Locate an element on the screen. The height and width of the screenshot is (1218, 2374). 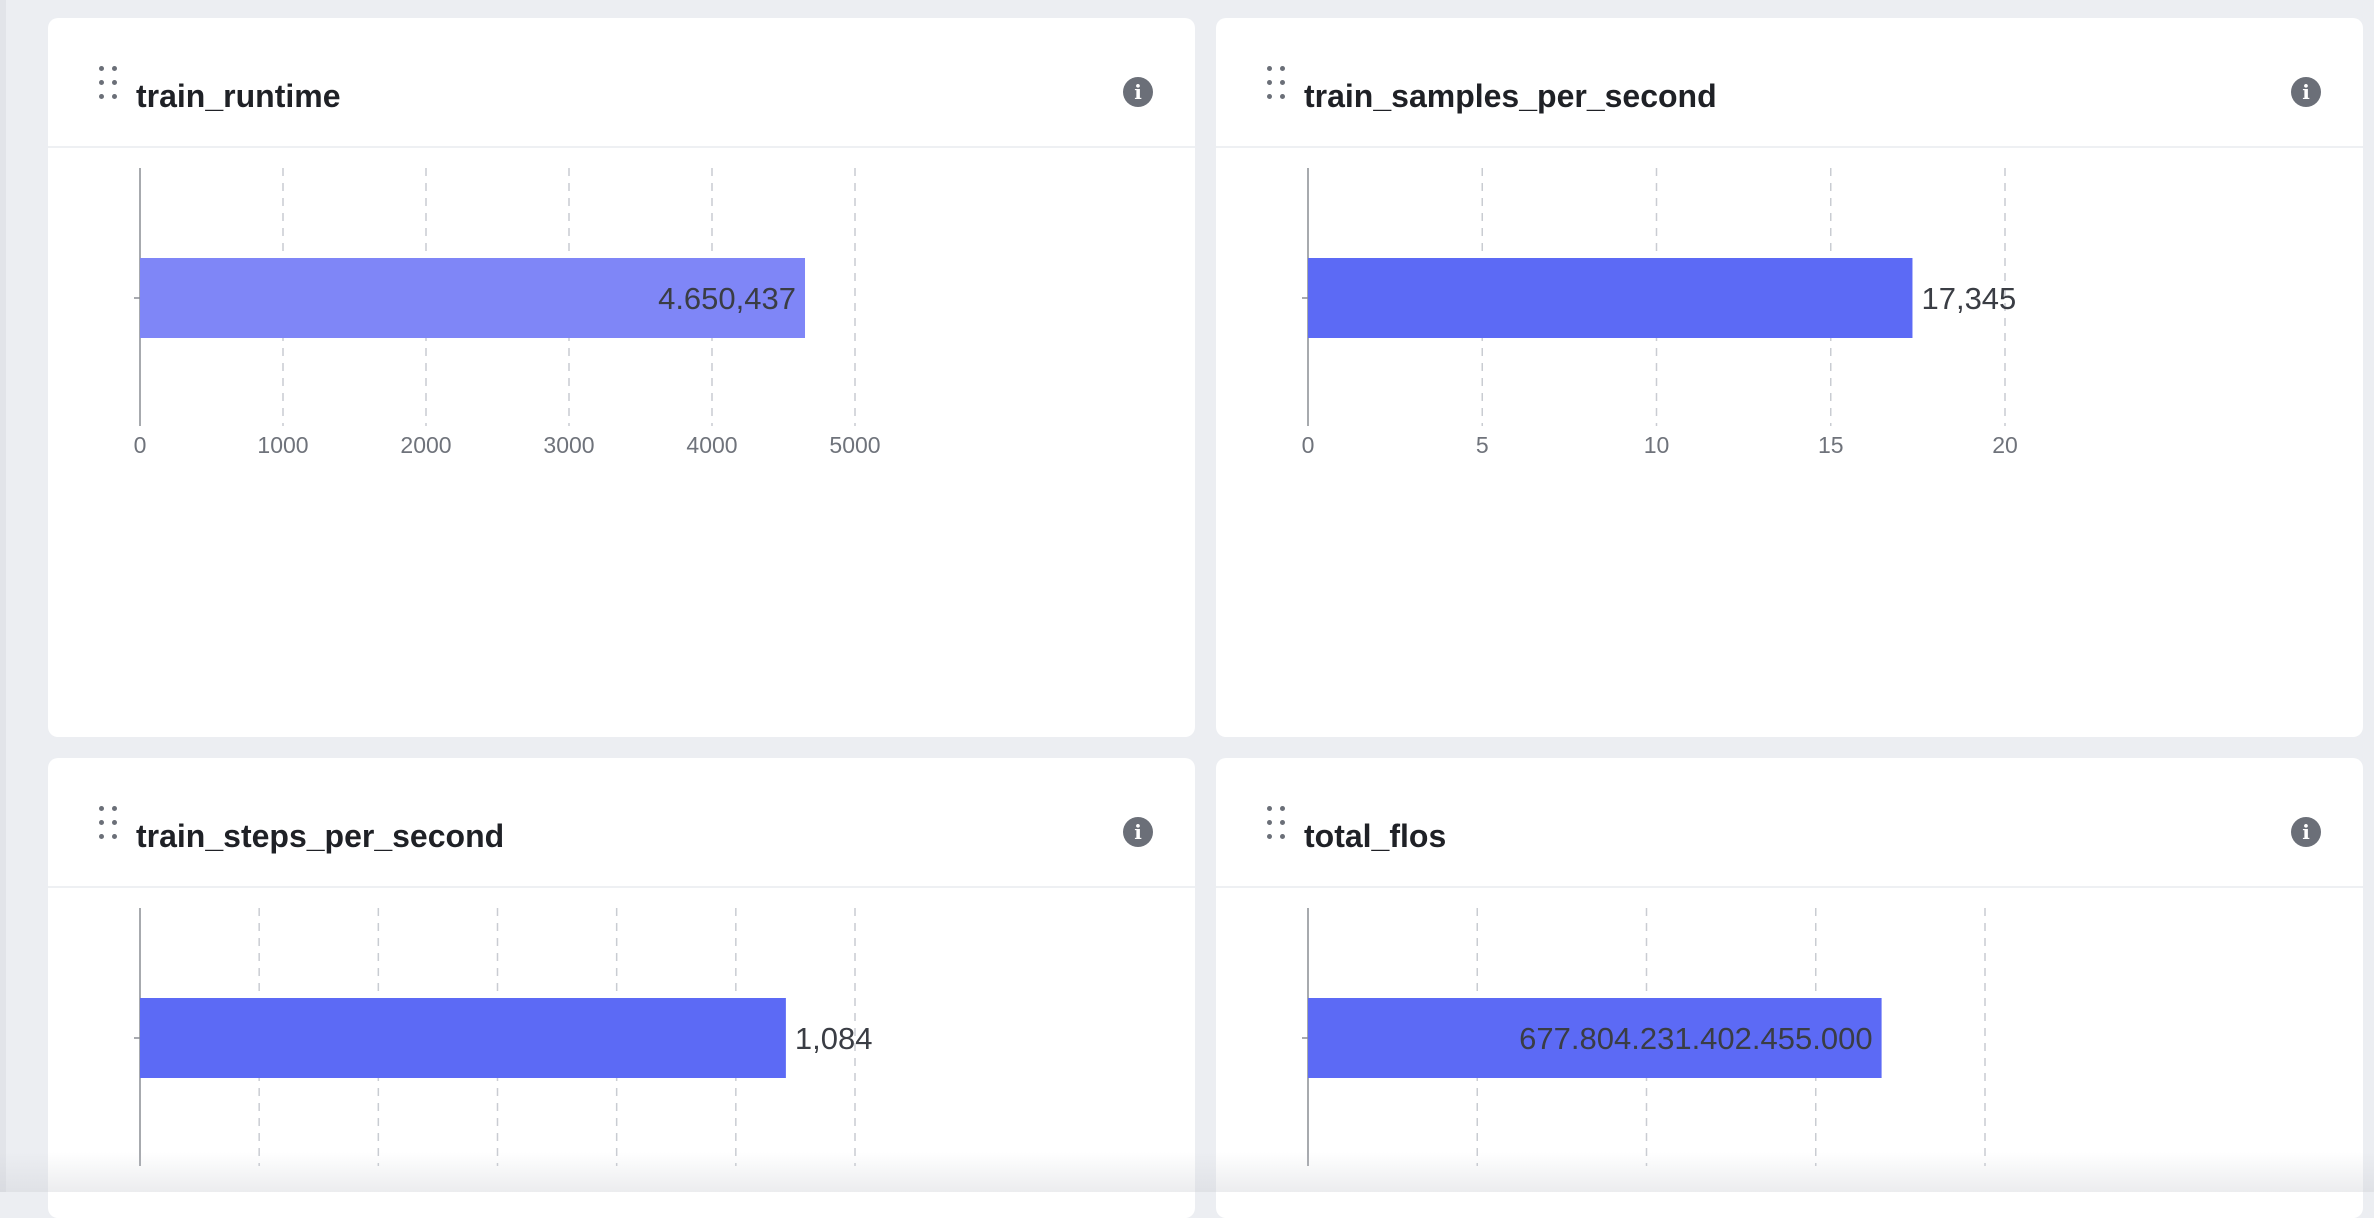
card-title: train_runtime is located at coordinates (238, 96).